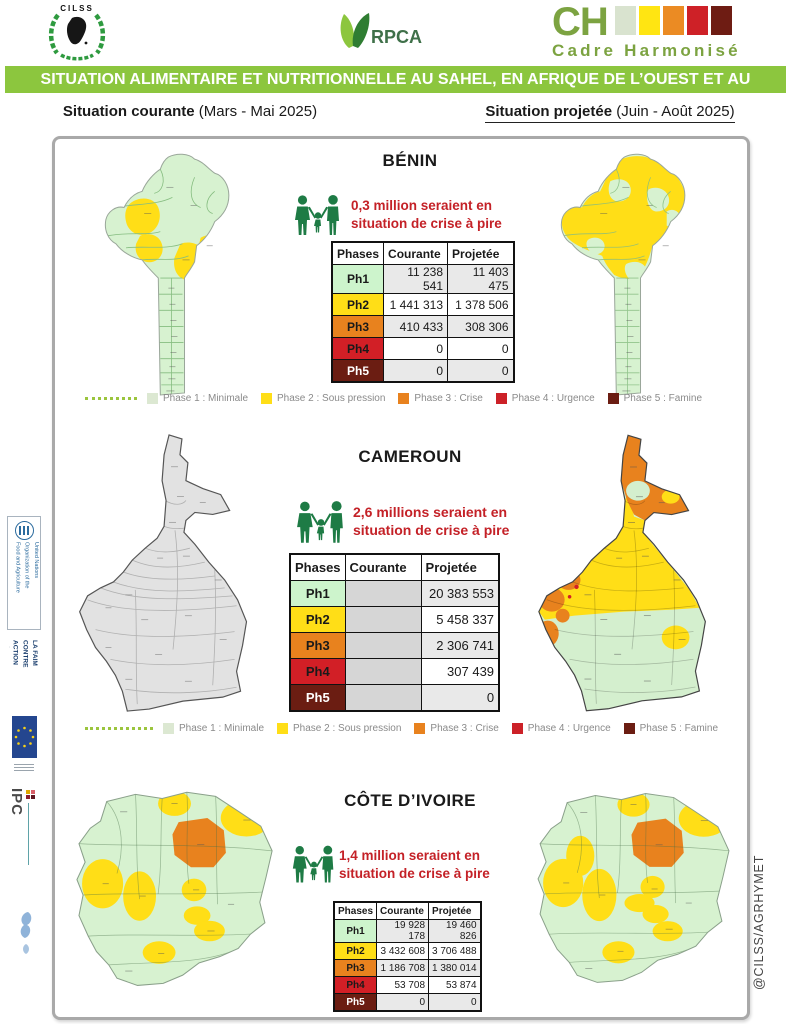 This screenshot has height=1024, width=791. I want to click on projetee-value: 2 306 741, so click(460, 645).